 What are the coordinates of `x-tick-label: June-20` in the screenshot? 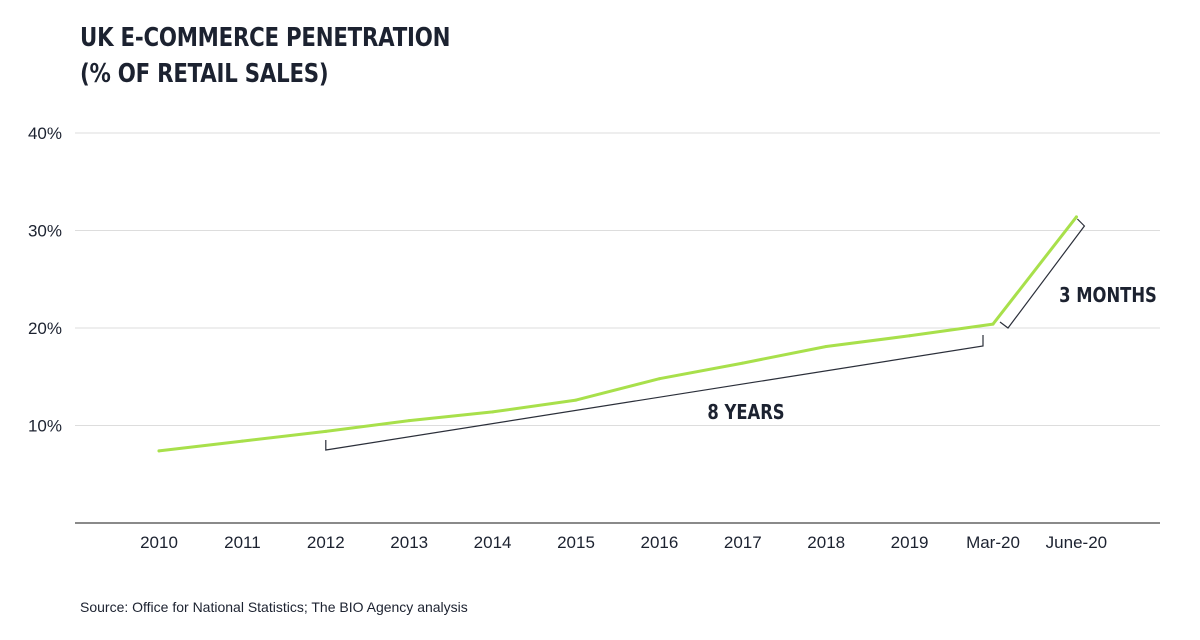 It's located at (1076, 542).